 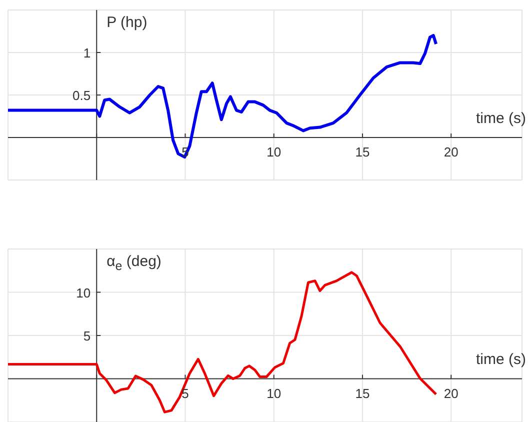 I want to click on y-tick-label: 10, so click(x=83, y=292).